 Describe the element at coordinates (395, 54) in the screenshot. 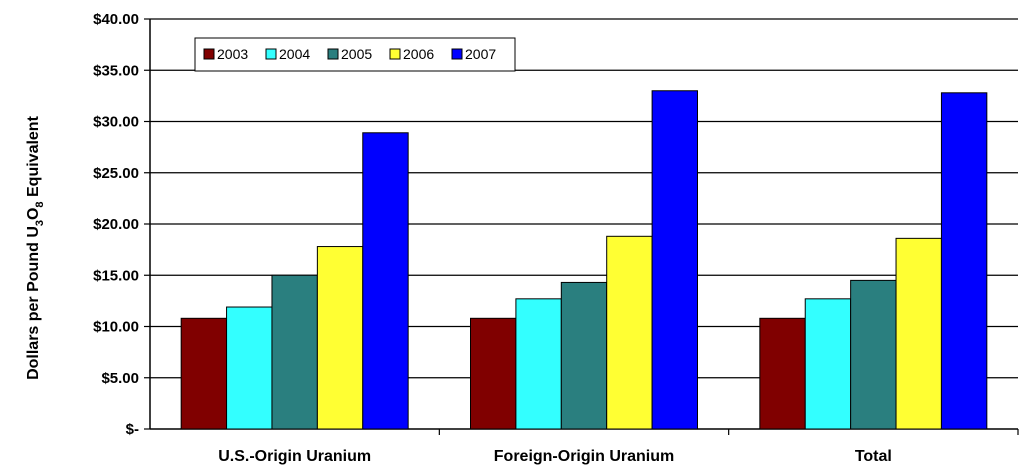

I see `legend-swatch-2006` at that location.